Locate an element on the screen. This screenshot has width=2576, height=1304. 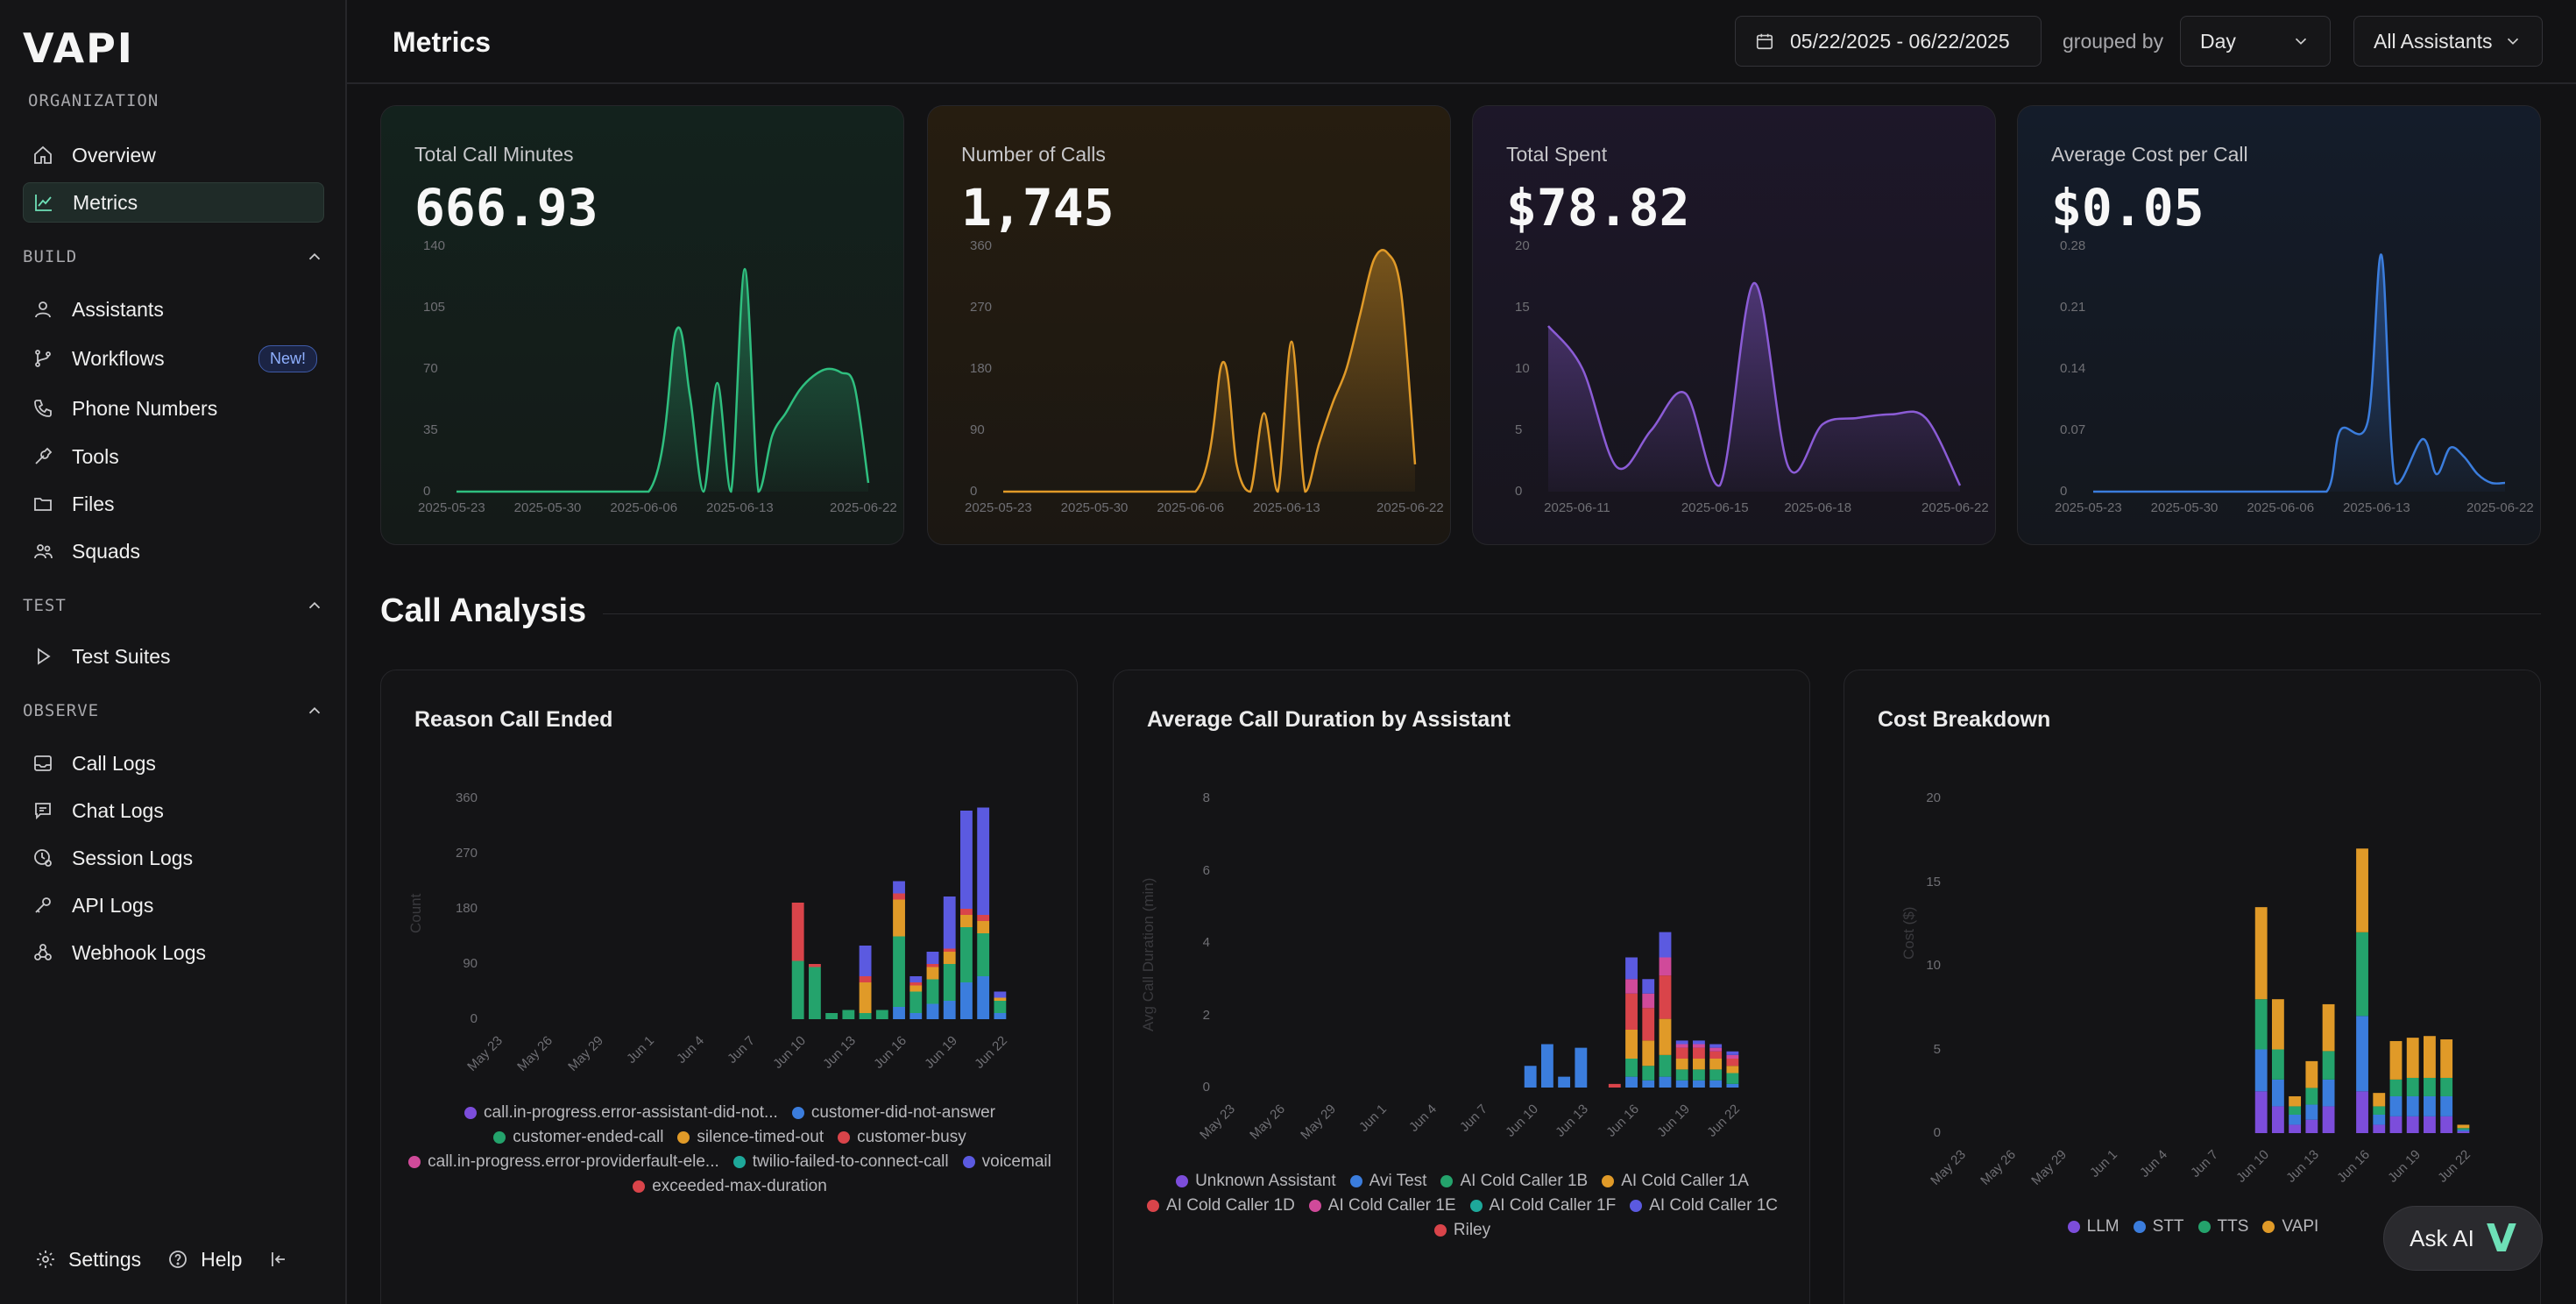
sidebar-item-workflows: Workflows New! is located at coordinates (173, 359).